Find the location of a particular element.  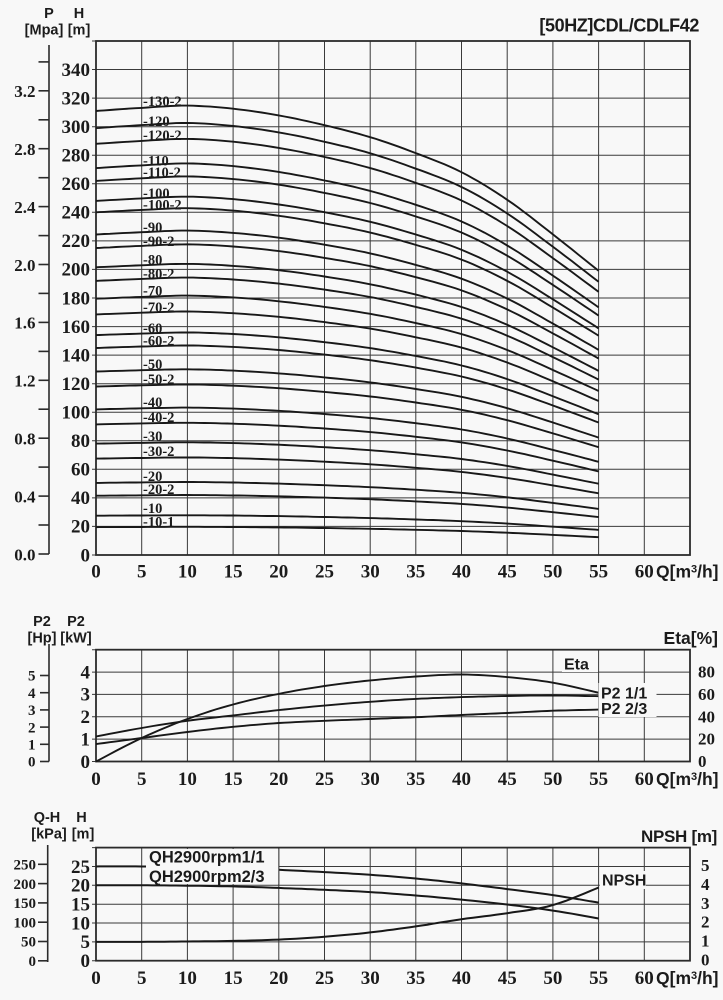

svg-text: QH2900rpm2/3 is located at coordinates (207, 877).